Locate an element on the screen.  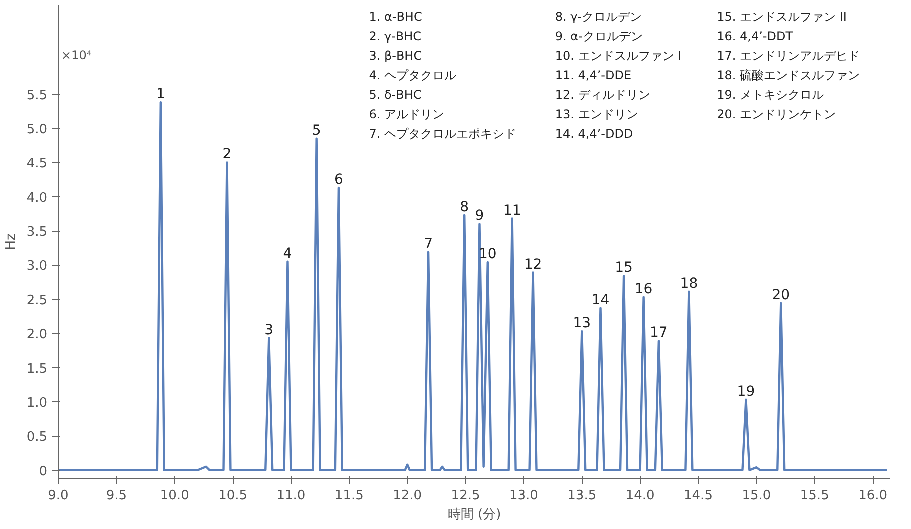
y-axis-title: Hz is located at coordinates (11, 242).